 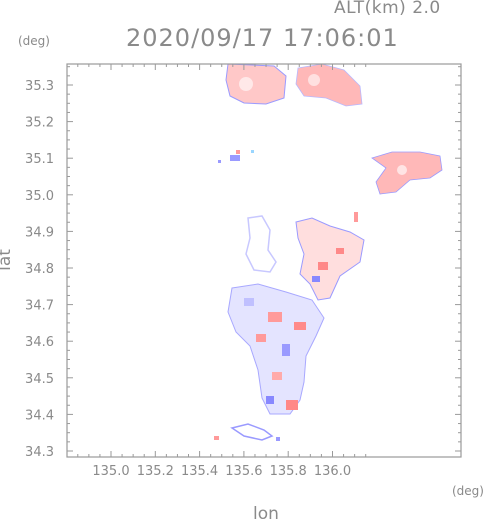 I want to click on y-tick-label: 35.2, so click(x=39, y=123).